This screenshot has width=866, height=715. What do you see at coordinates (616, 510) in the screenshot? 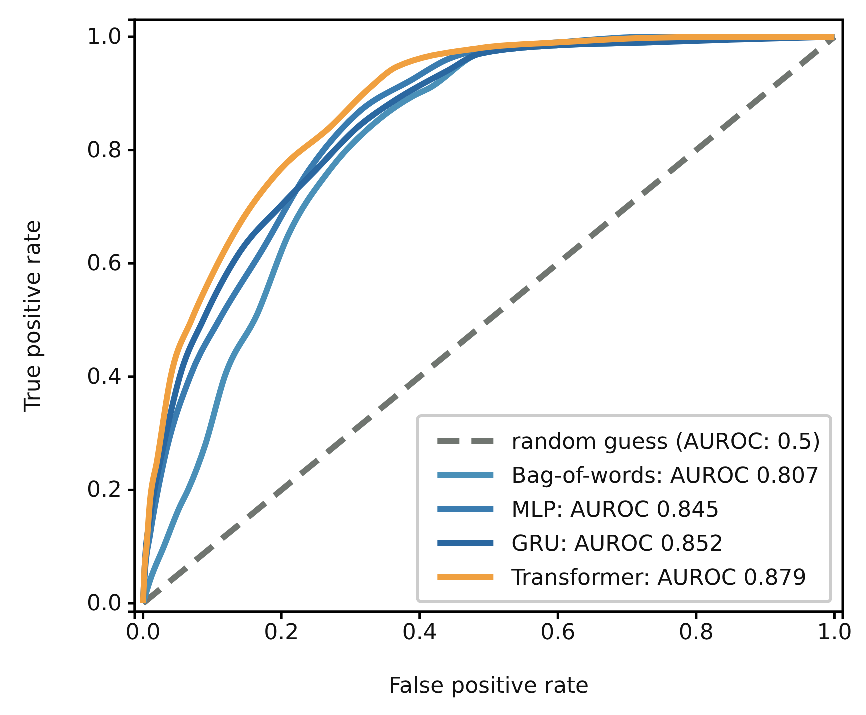
I see `legend-label: MLP: AUROC 0.845` at bounding box center [616, 510].